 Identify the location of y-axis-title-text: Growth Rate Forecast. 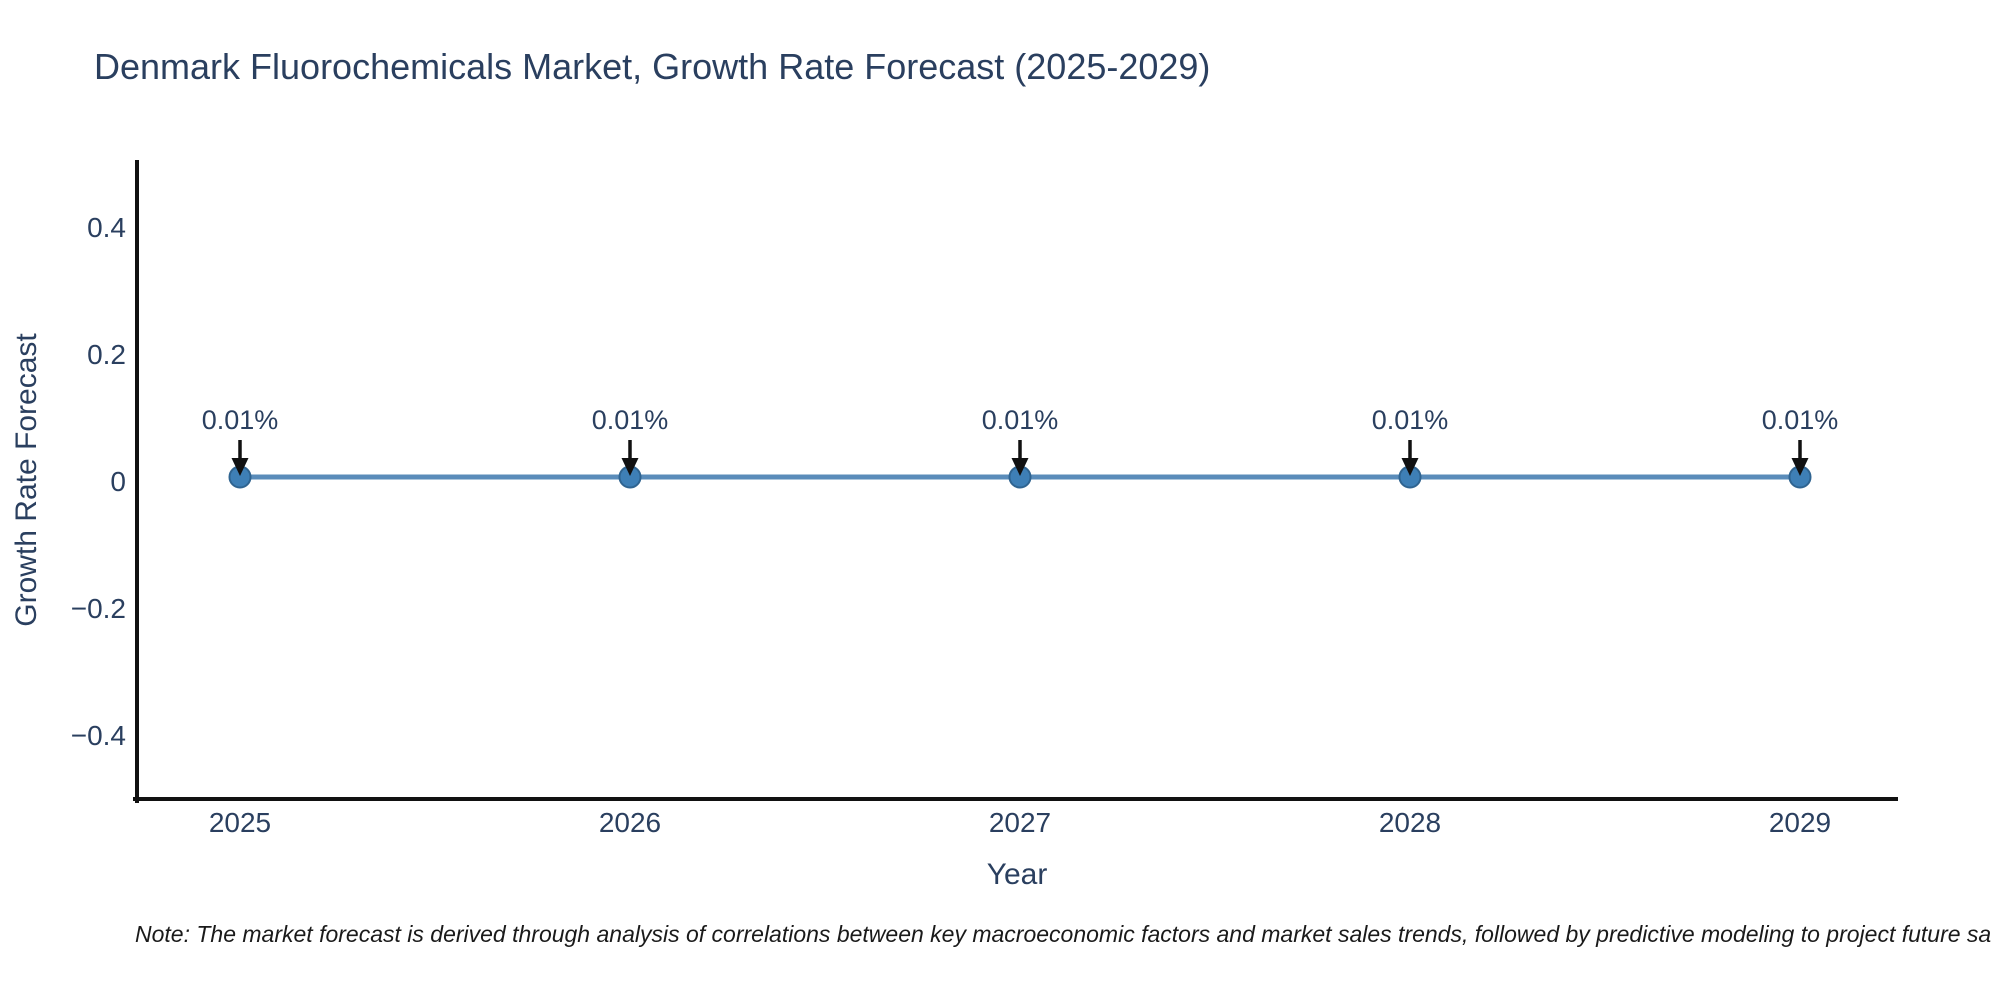
(26, 480).